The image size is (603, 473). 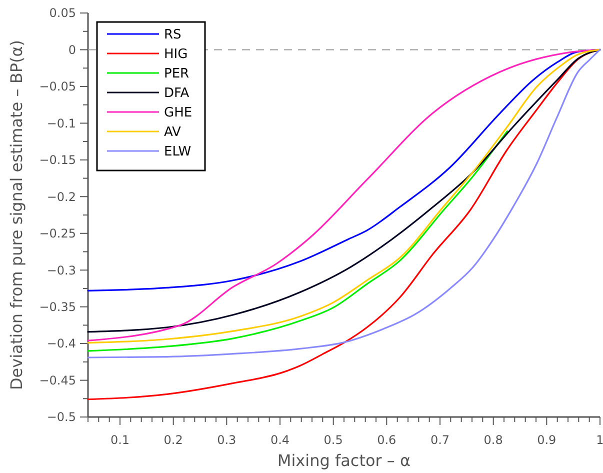 I want to click on x-tick-label: 0.4, so click(x=280, y=440).